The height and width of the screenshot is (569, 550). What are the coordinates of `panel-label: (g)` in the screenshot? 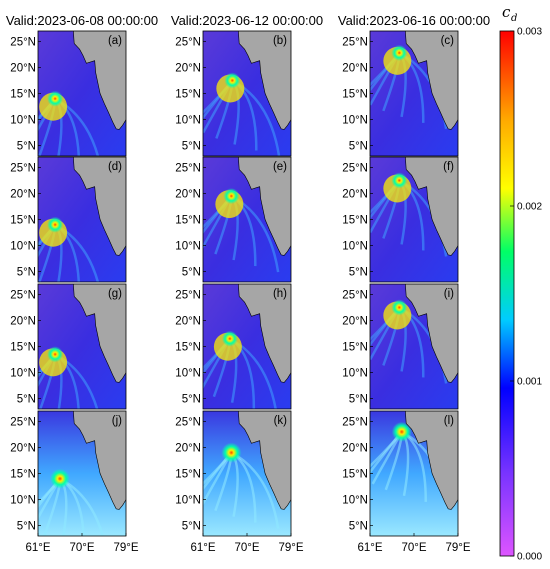 It's located at (115, 294).